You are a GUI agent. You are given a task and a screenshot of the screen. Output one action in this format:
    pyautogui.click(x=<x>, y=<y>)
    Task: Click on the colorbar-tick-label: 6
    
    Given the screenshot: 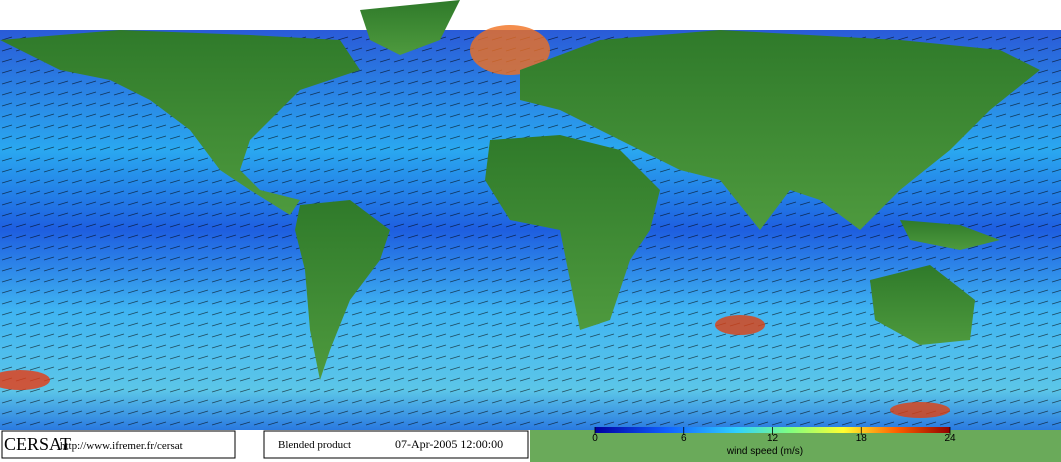 What is the action you would take?
    pyautogui.click(x=684, y=438)
    